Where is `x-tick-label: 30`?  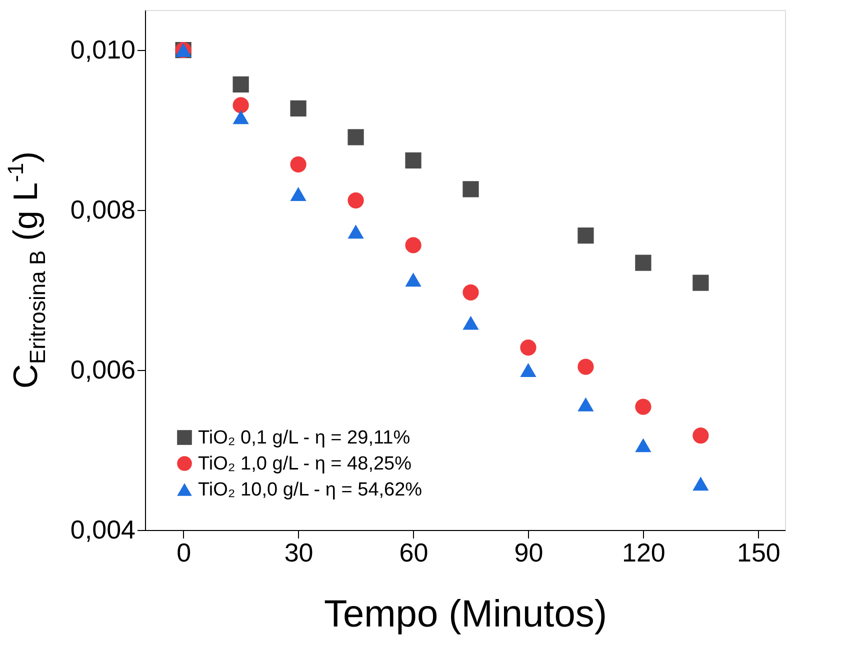 x-tick-label: 30 is located at coordinates (299, 553).